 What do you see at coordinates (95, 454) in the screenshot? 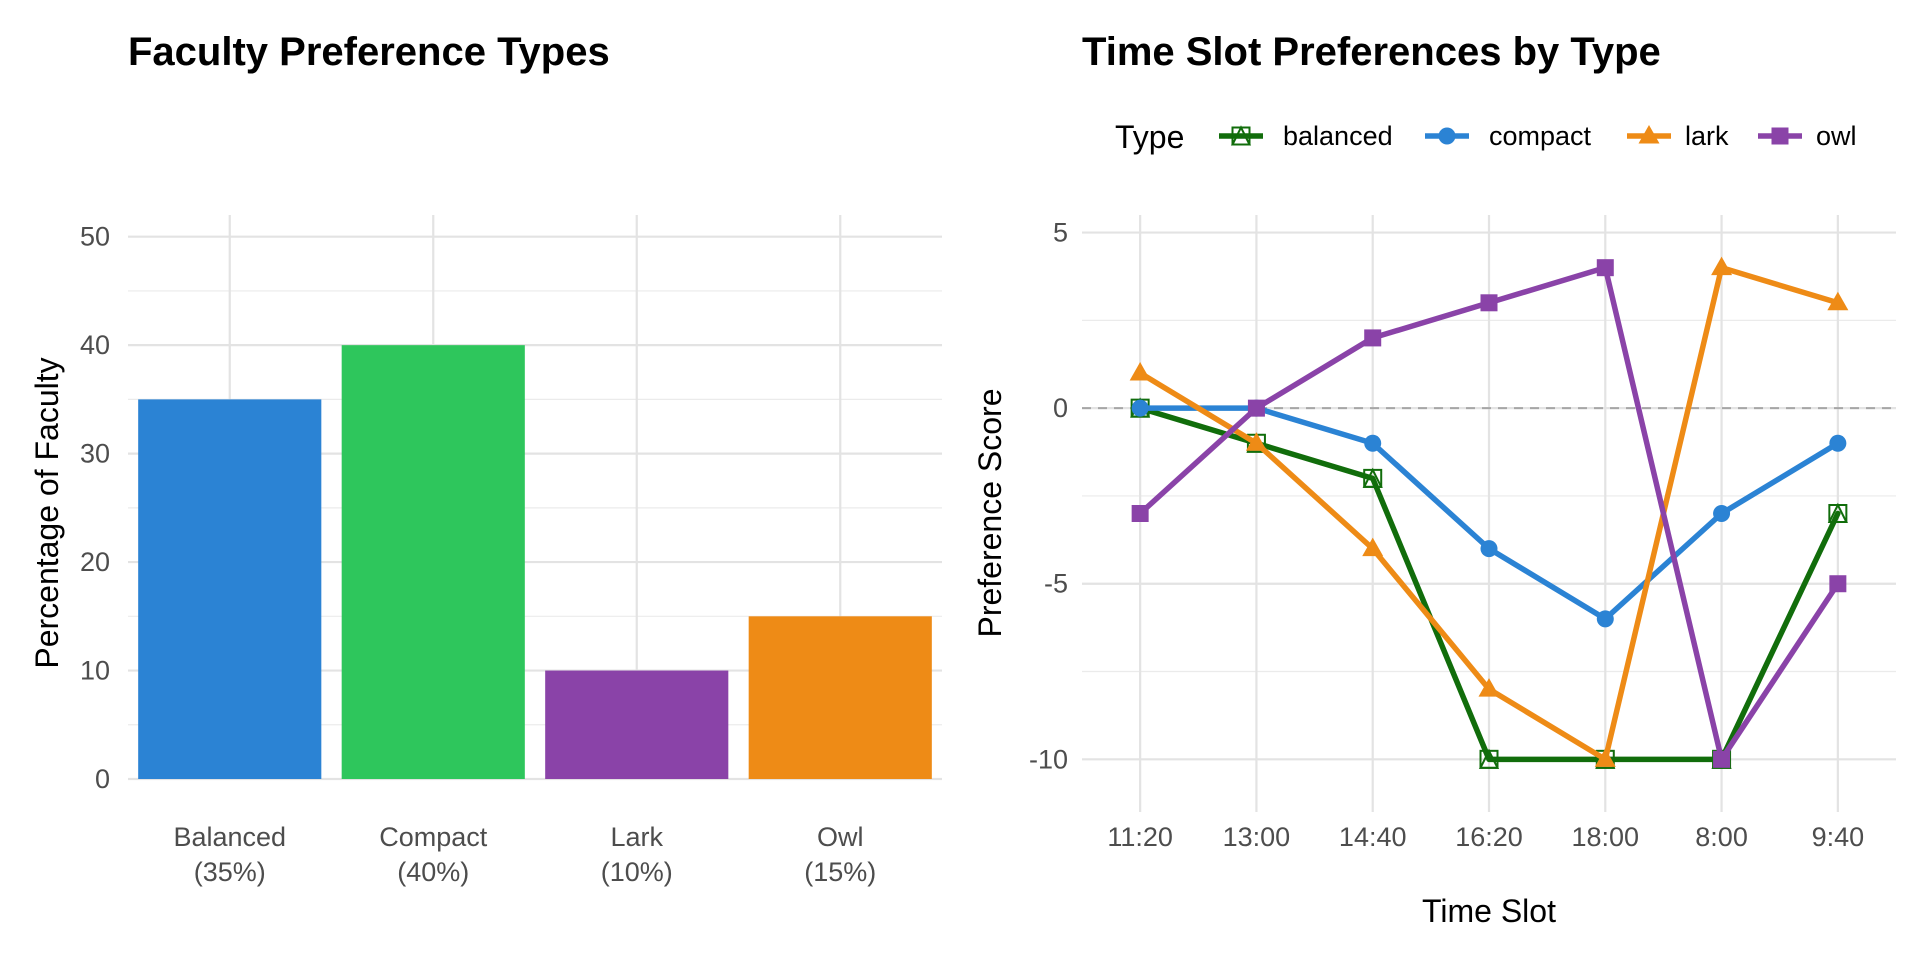
I see `y-tick-label: 30` at bounding box center [95, 454].